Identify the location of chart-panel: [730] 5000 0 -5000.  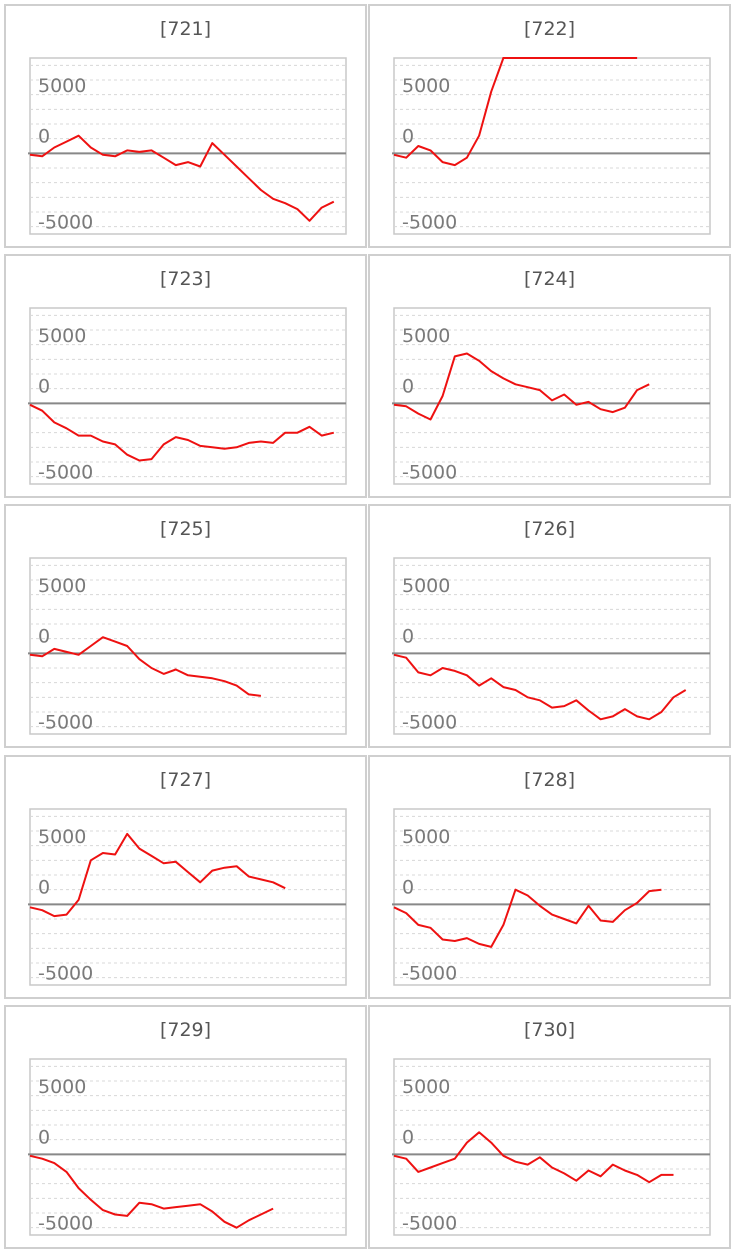
(549, 1127).